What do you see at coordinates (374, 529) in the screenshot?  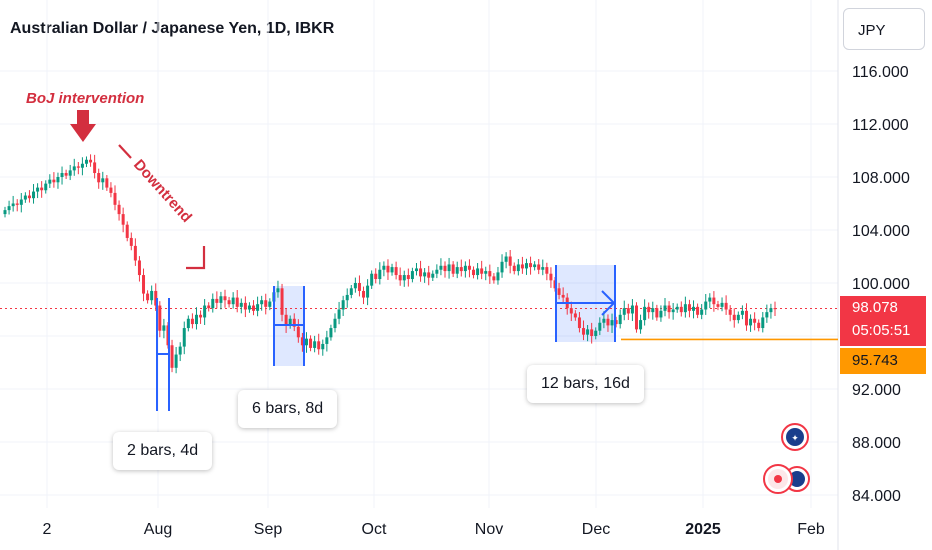 I see `x-tick-label: Oct` at bounding box center [374, 529].